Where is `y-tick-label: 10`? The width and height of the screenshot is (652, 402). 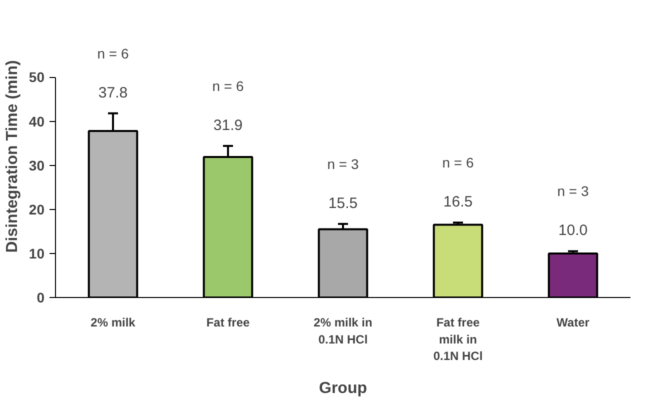
y-tick-label: 10 is located at coordinates (36, 253).